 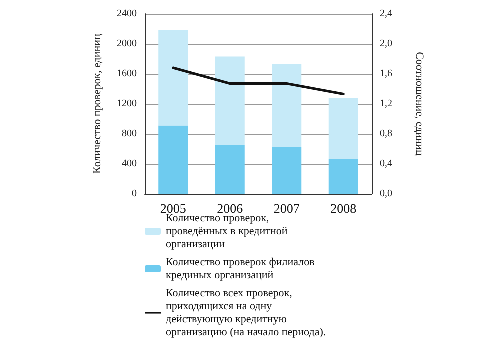 What do you see at coordinates (129, 164) in the screenshot?
I see `y-tick-label: 400` at bounding box center [129, 164].